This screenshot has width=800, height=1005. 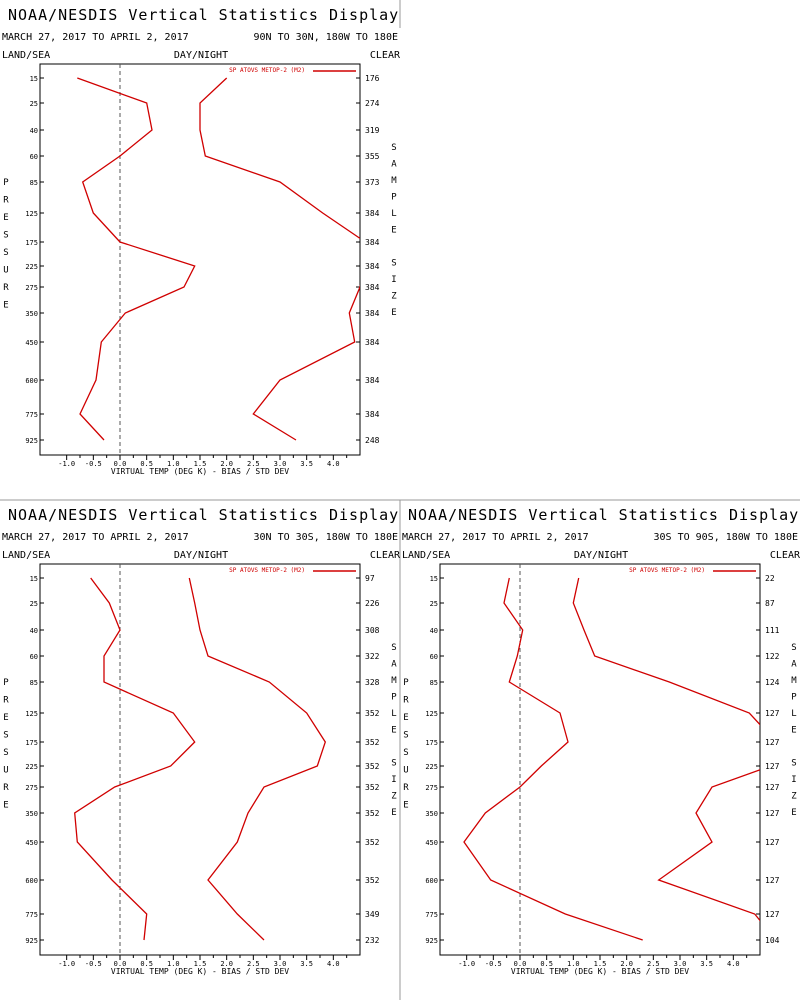 What do you see at coordinates (120, 464) in the screenshot?
I see `x-tick-label: 0.0` at bounding box center [120, 464].